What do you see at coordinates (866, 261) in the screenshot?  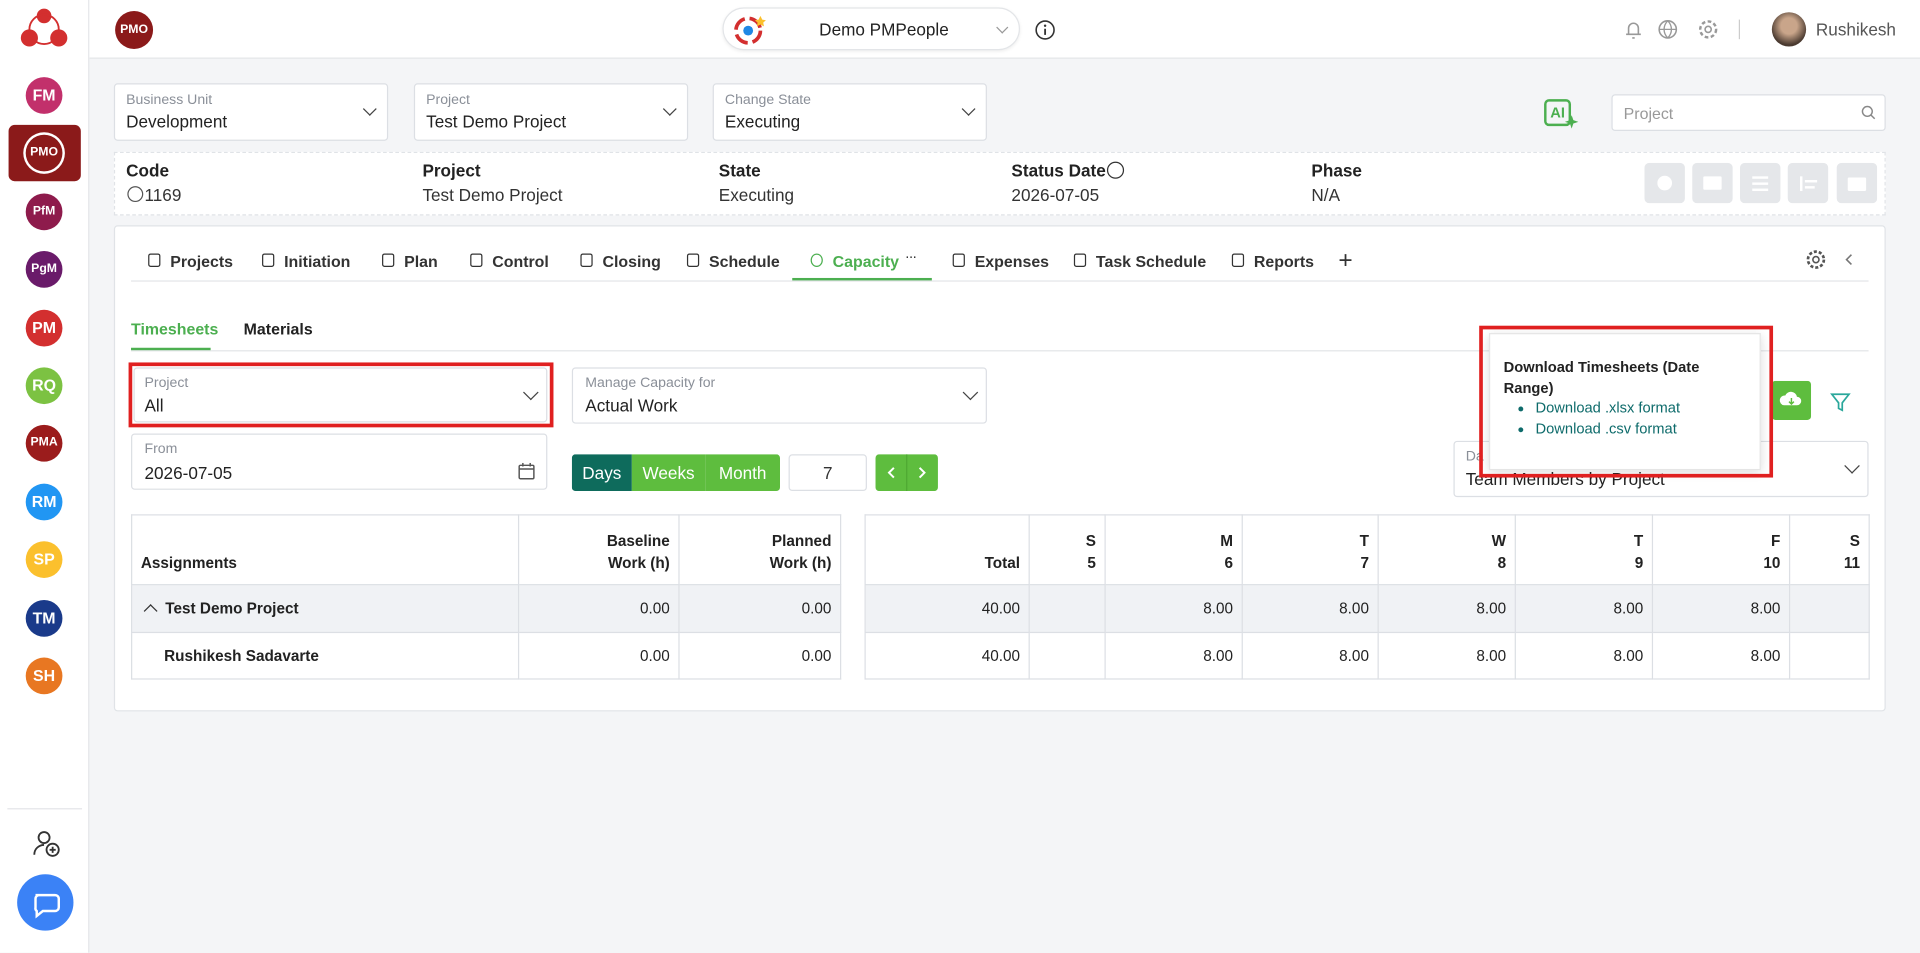 I see `tab: Capacity` at bounding box center [866, 261].